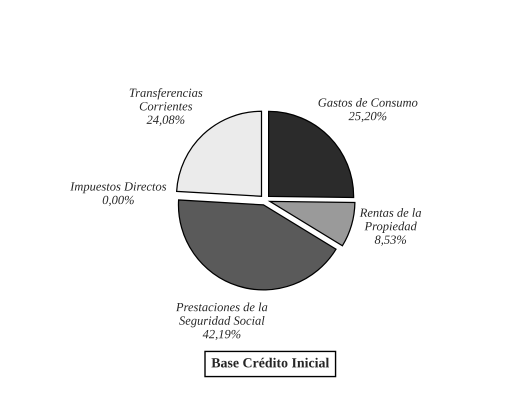  Describe the element at coordinates (367, 117) in the screenshot. I see `data-label: 25,20%` at that location.